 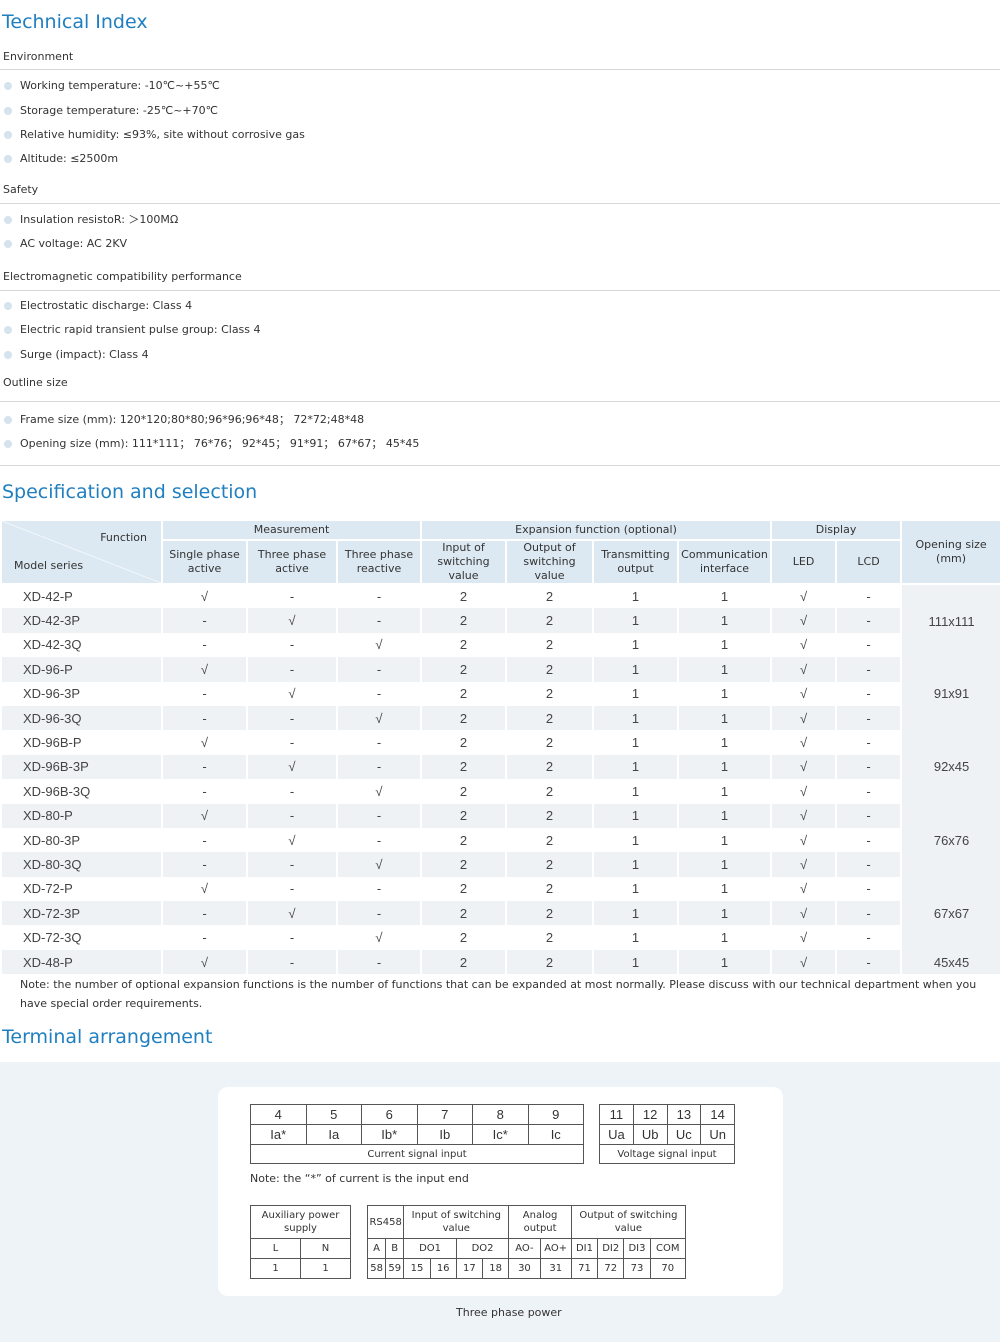 I want to click on cell-model: XD-96B-3P, so click(x=81, y=767).